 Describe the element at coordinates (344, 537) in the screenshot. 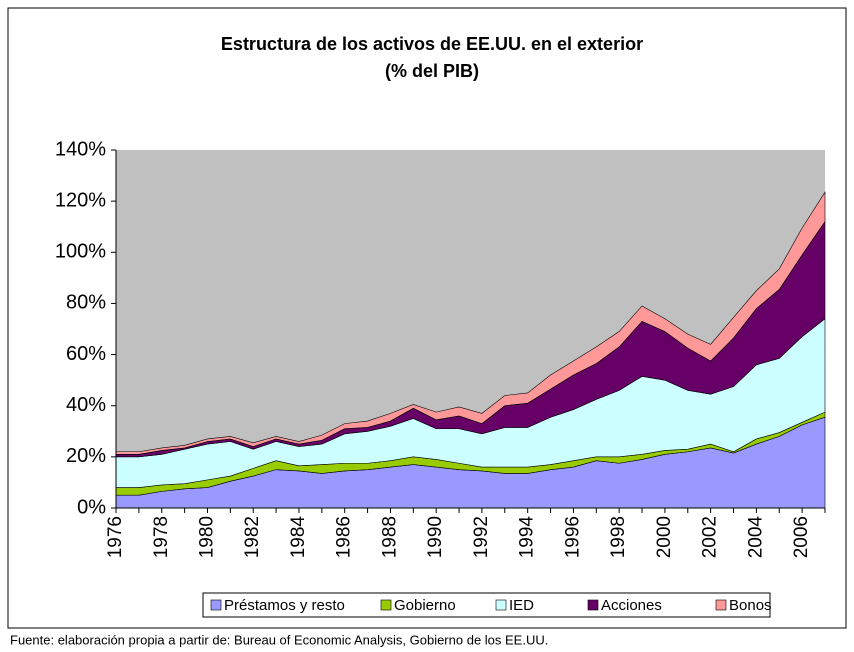

I see `x-tick-label: 1986` at that location.